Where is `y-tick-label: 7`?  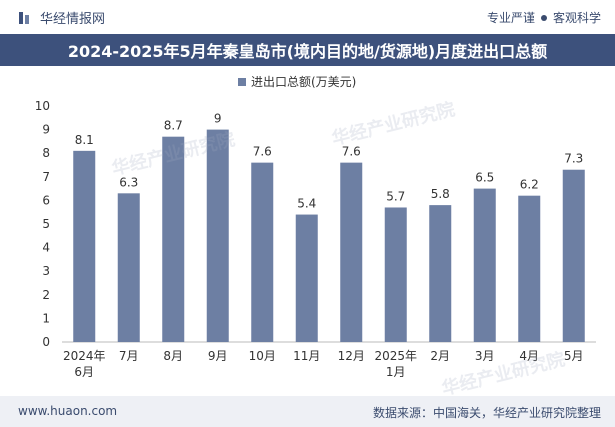
y-tick-label: 7 is located at coordinates (46, 177).